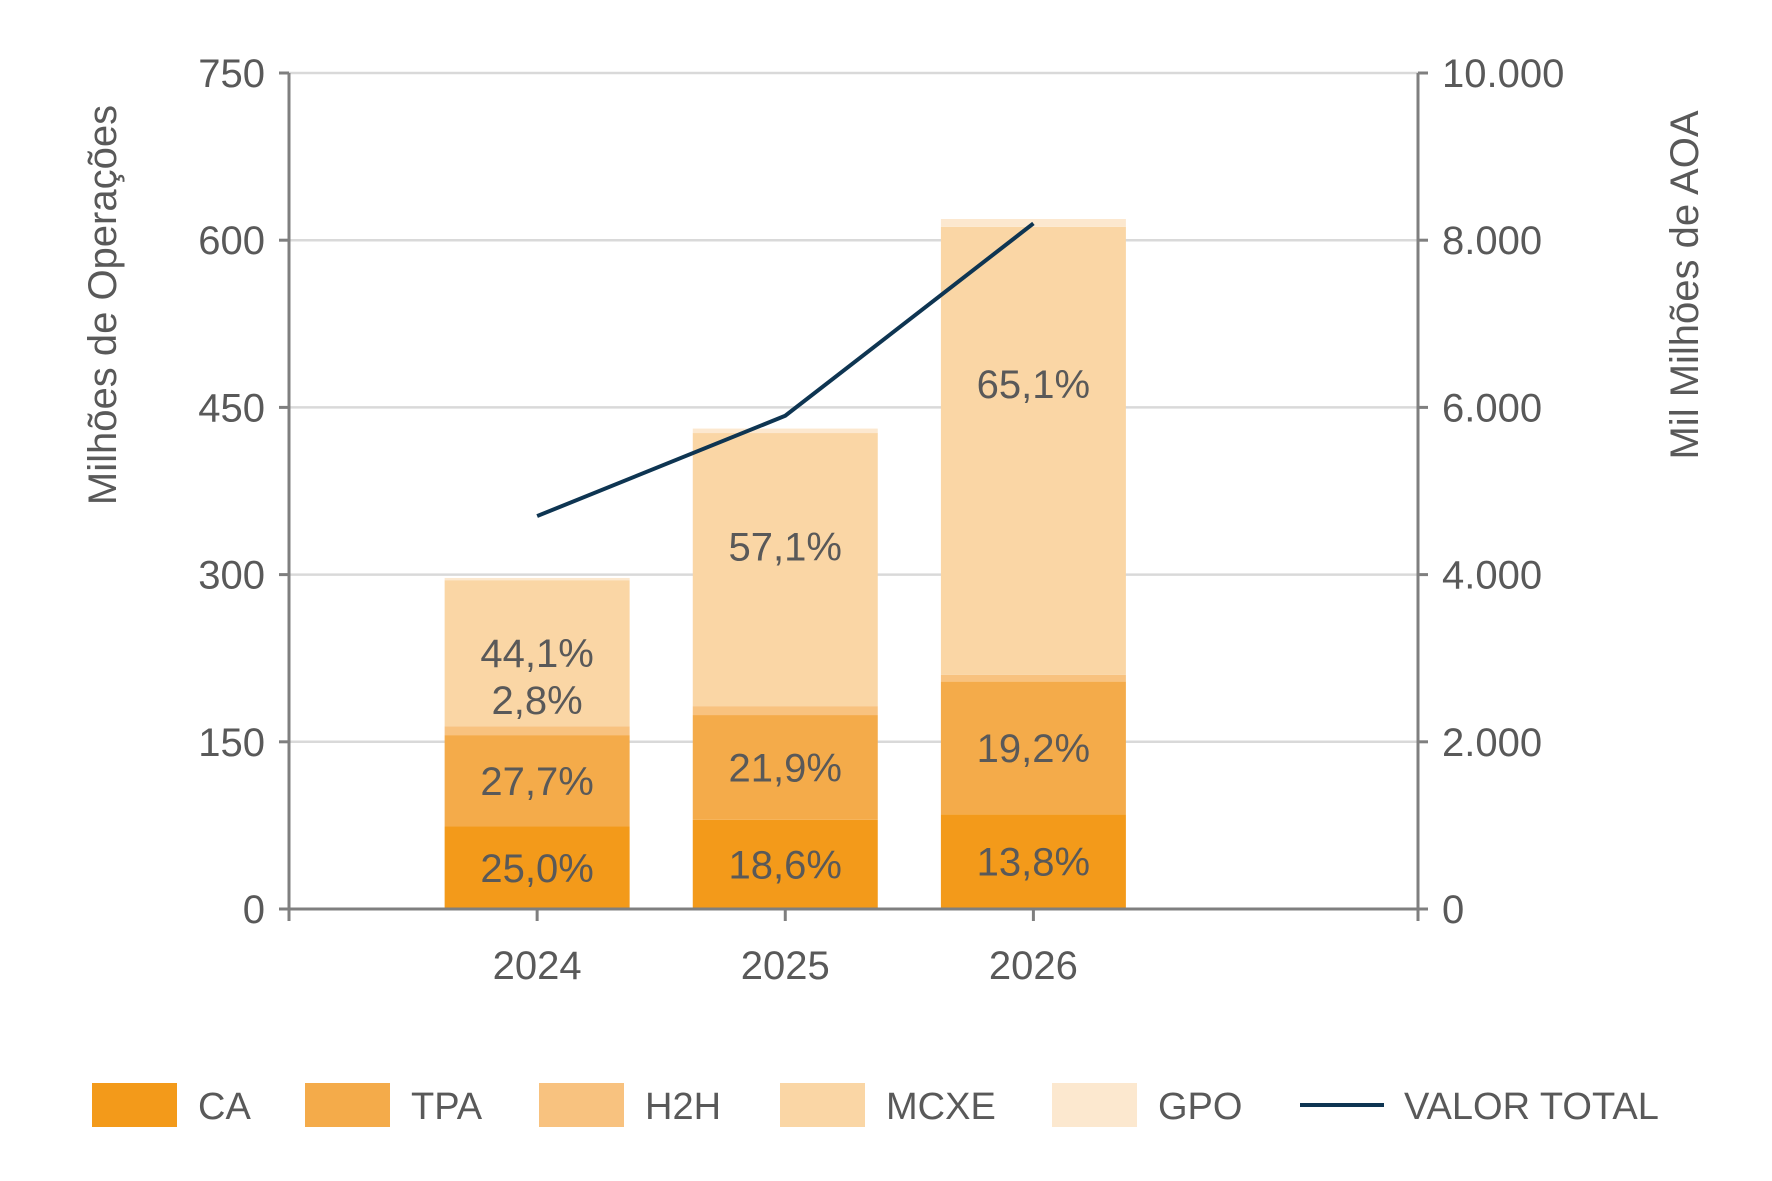 This screenshot has height=1181, width=1772. I want to click on legend-swatch-ca, so click(134, 1105).